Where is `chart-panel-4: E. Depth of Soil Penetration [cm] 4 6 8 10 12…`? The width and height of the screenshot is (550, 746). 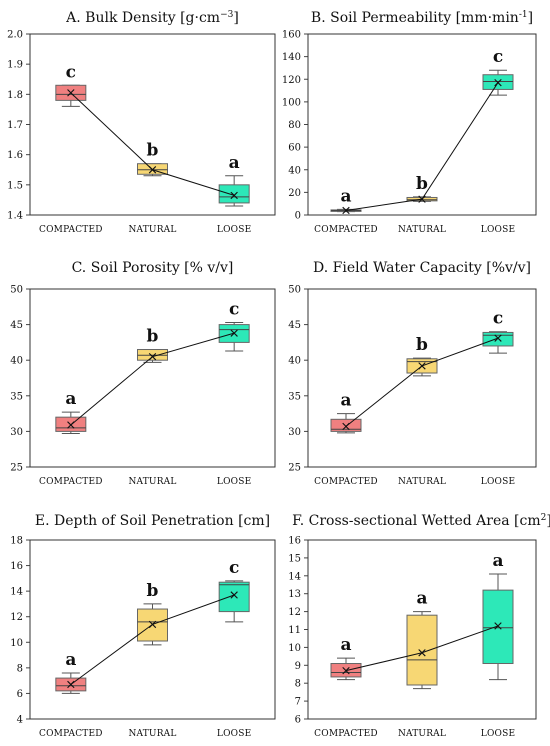
chart-panel-4: E. Depth of Soil Penetration [cm] 4 6 8 10 12… is located at coordinates (143, 626).